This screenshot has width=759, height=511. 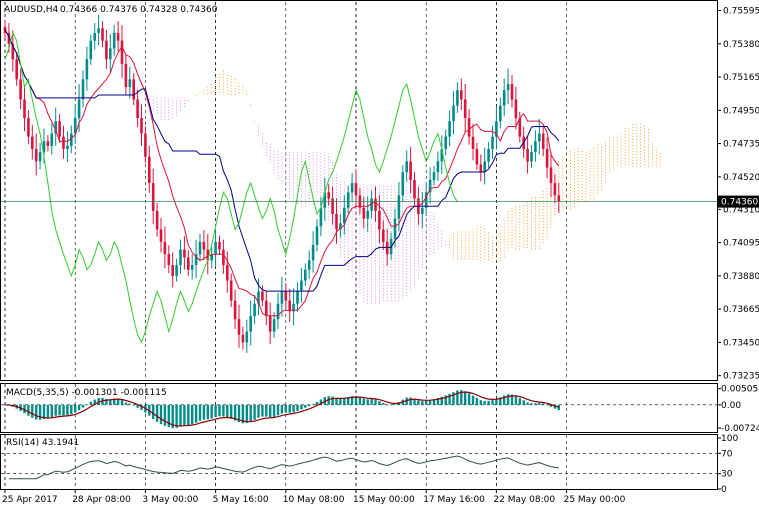 What do you see at coordinates (741, 210) in the screenshot?
I see `price-tick-label: 0.74310` at bounding box center [741, 210].